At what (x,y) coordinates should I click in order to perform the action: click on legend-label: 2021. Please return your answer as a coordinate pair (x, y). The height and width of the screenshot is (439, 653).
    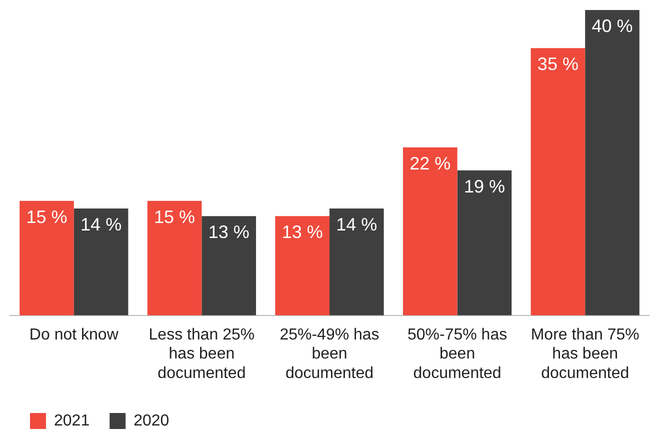
    Looking at the image, I should click on (72, 421).